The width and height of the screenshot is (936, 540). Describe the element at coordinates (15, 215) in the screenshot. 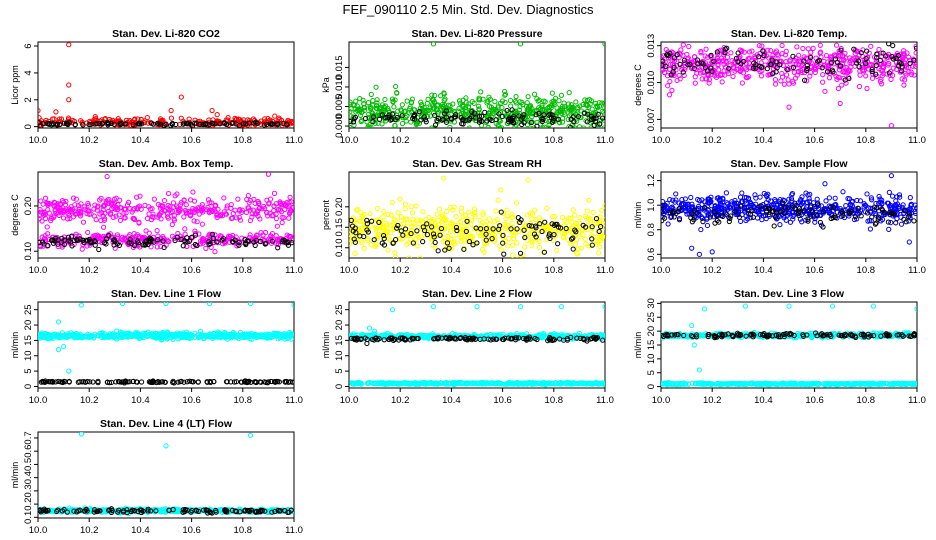

I see `y-axis-label: degrees C` at that location.